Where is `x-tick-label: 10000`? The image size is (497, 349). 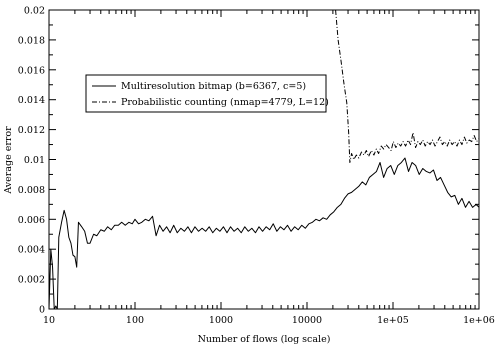 x-tick-label: 10000 is located at coordinates (307, 320).